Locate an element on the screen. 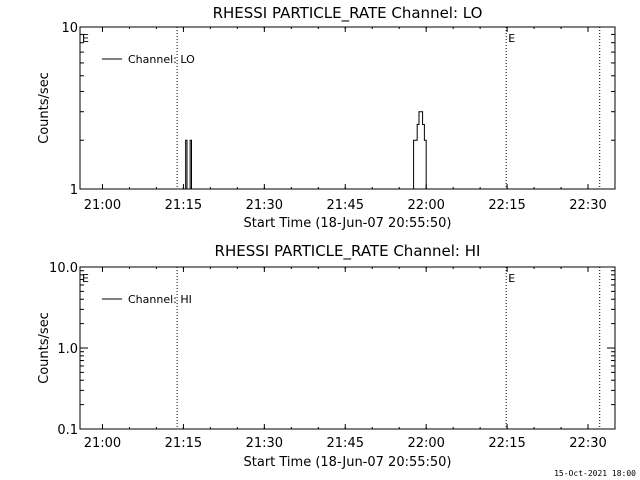 The width and height of the screenshot is (640, 480). panel2-legend-label: Channel: HI is located at coordinates (160, 299).